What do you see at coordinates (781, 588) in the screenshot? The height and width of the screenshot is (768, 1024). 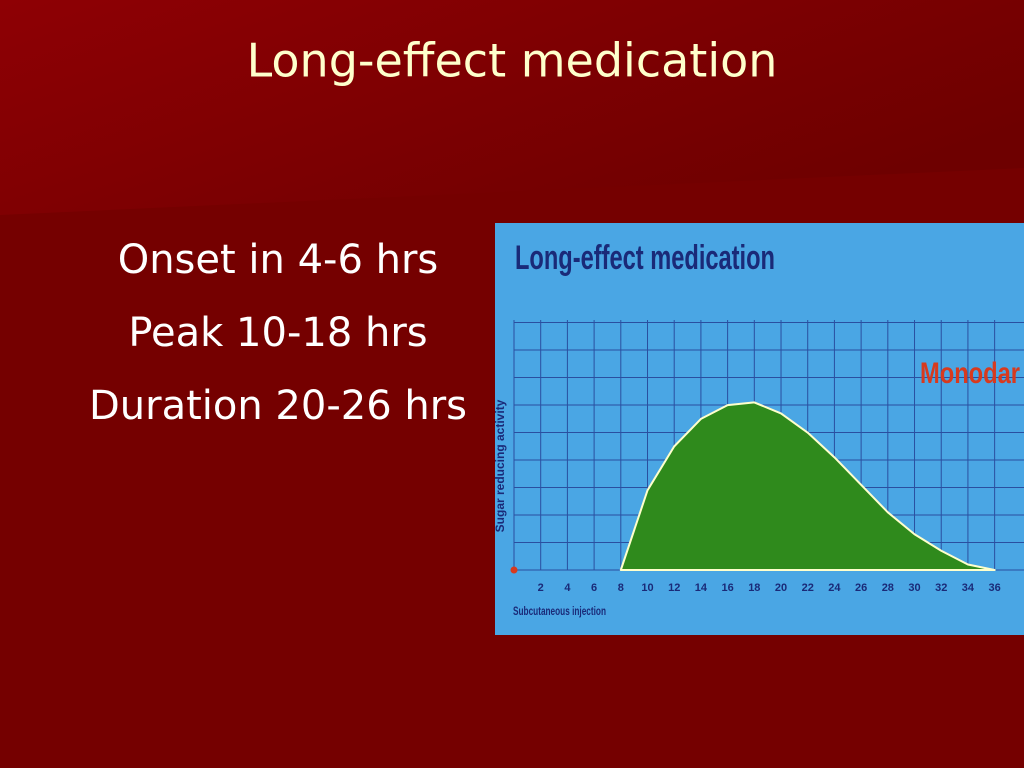 I see `x-tick-label: 20` at bounding box center [781, 588].